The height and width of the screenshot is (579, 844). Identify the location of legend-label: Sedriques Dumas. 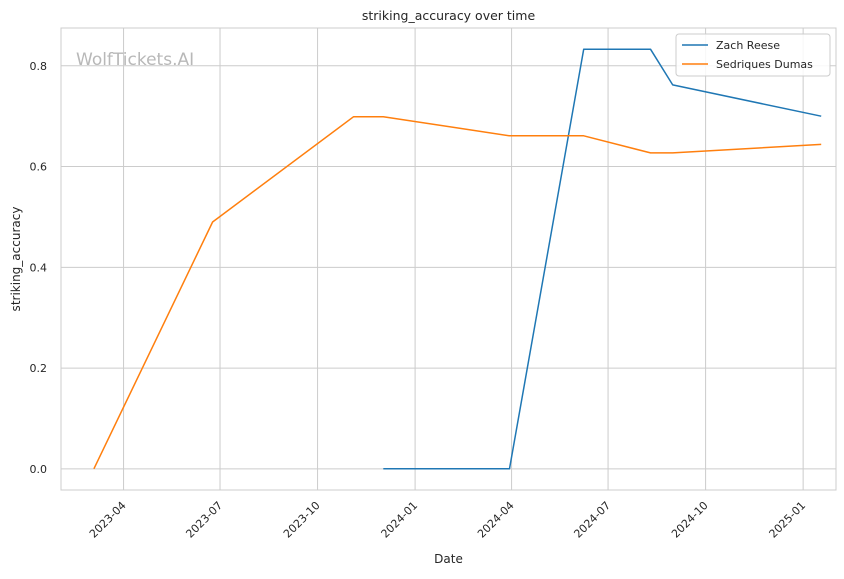
(764, 64).